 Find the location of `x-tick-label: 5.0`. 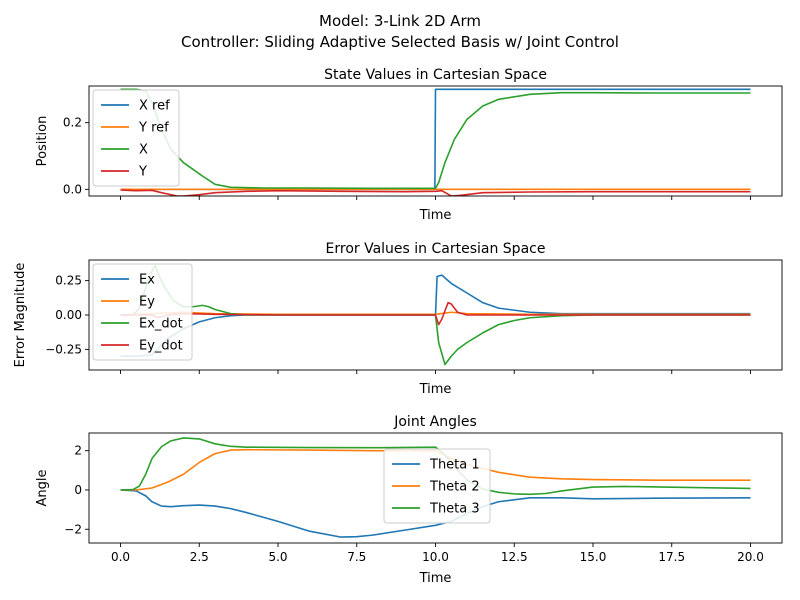

x-tick-label: 5.0 is located at coordinates (277, 557).